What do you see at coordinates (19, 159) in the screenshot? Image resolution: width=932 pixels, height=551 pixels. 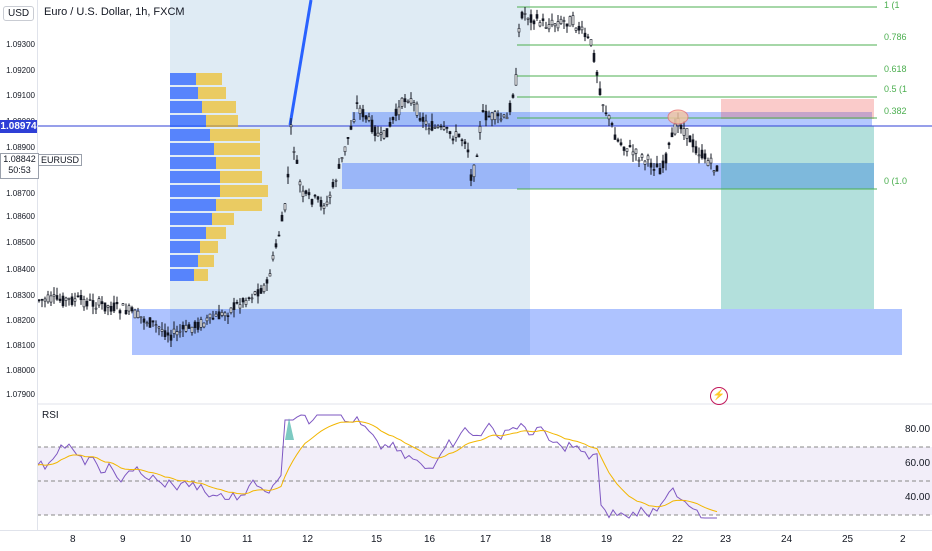 I see `last-price: 1.08842` at bounding box center [19, 159].